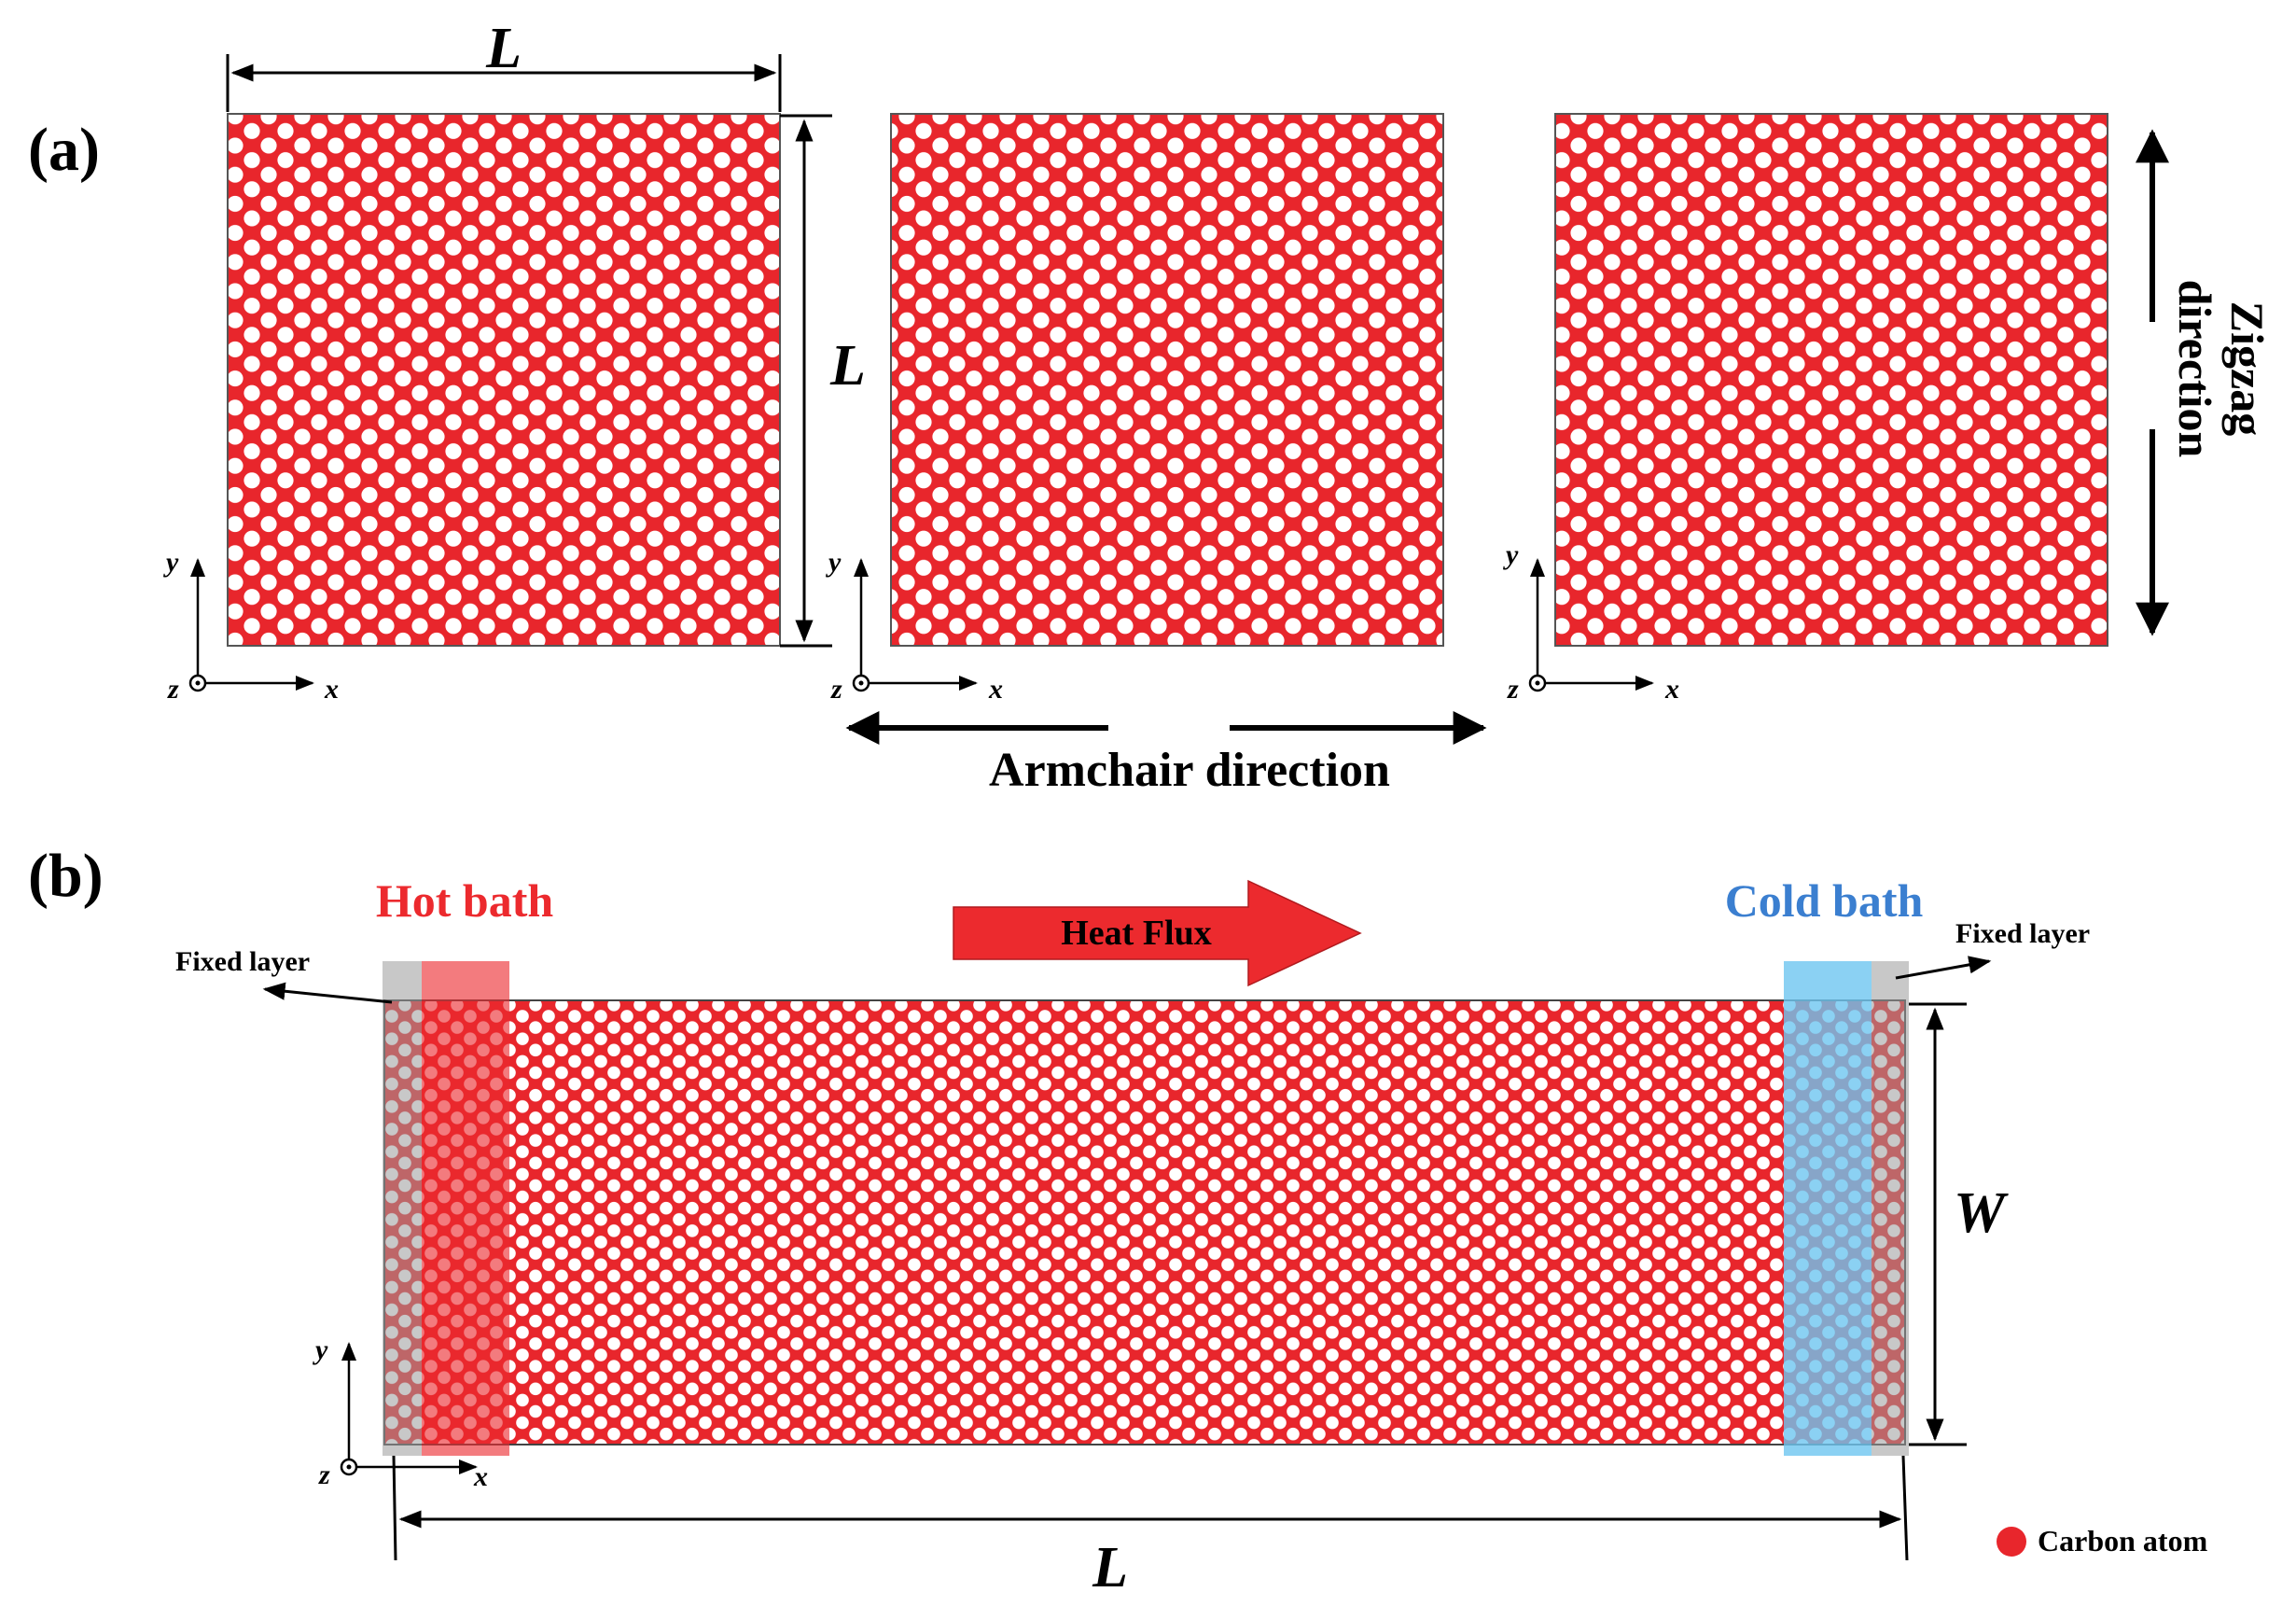 This screenshot has height=1606, width=2296. Describe the element at coordinates (324, 1474) in the screenshot. I see `axis-z-label-b: z` at that location.